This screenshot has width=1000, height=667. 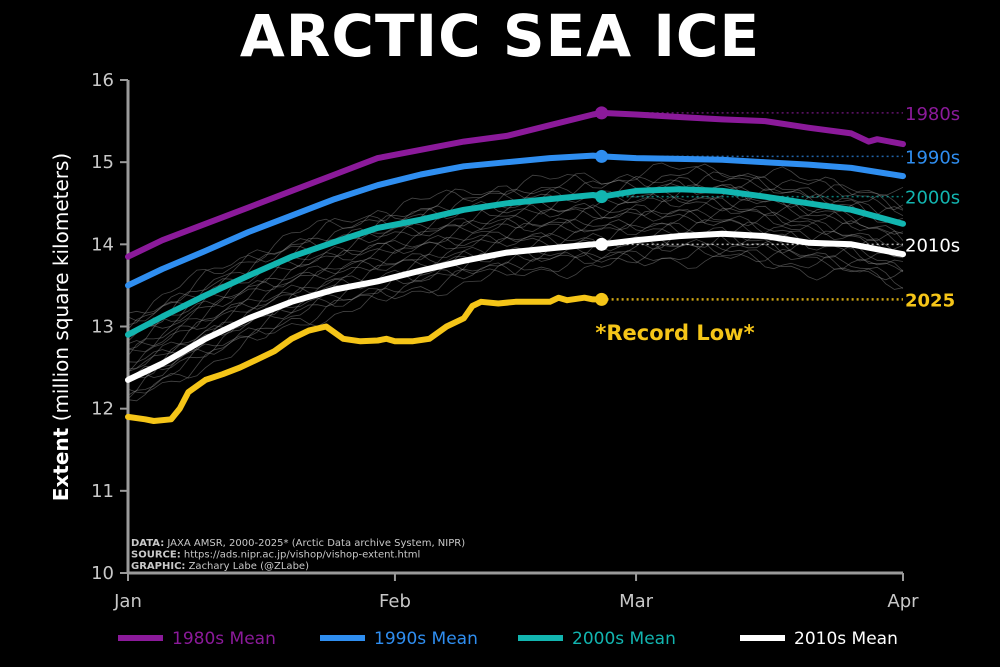 I want to click on y-axis-label: Extent (million square kilometers), so click(x=61, y=327).